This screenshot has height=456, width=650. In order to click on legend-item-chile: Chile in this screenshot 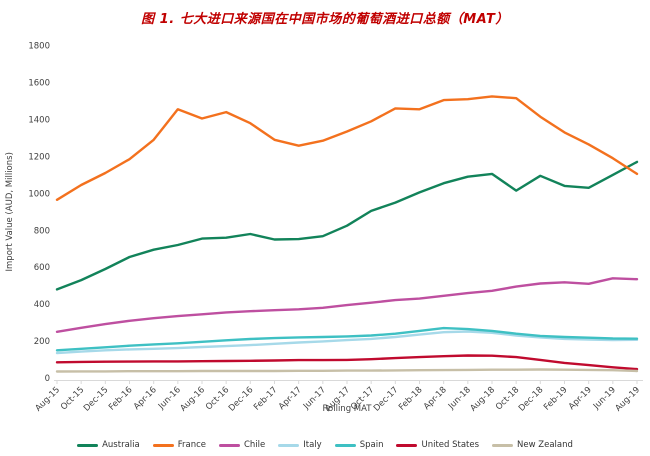, I will do `click(242, 445)`.